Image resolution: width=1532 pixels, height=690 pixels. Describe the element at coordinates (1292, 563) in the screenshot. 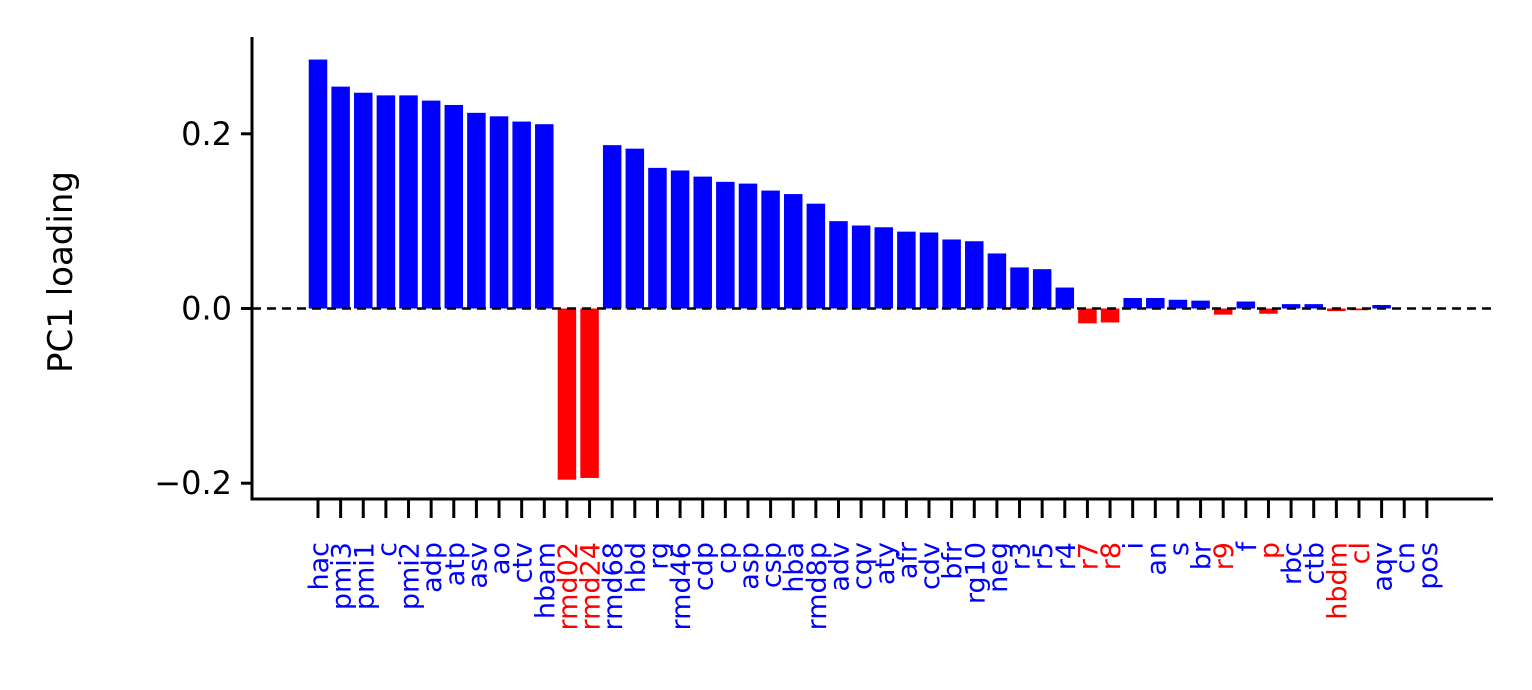

I see `x-tick-label-rbc: rbc` at that location.